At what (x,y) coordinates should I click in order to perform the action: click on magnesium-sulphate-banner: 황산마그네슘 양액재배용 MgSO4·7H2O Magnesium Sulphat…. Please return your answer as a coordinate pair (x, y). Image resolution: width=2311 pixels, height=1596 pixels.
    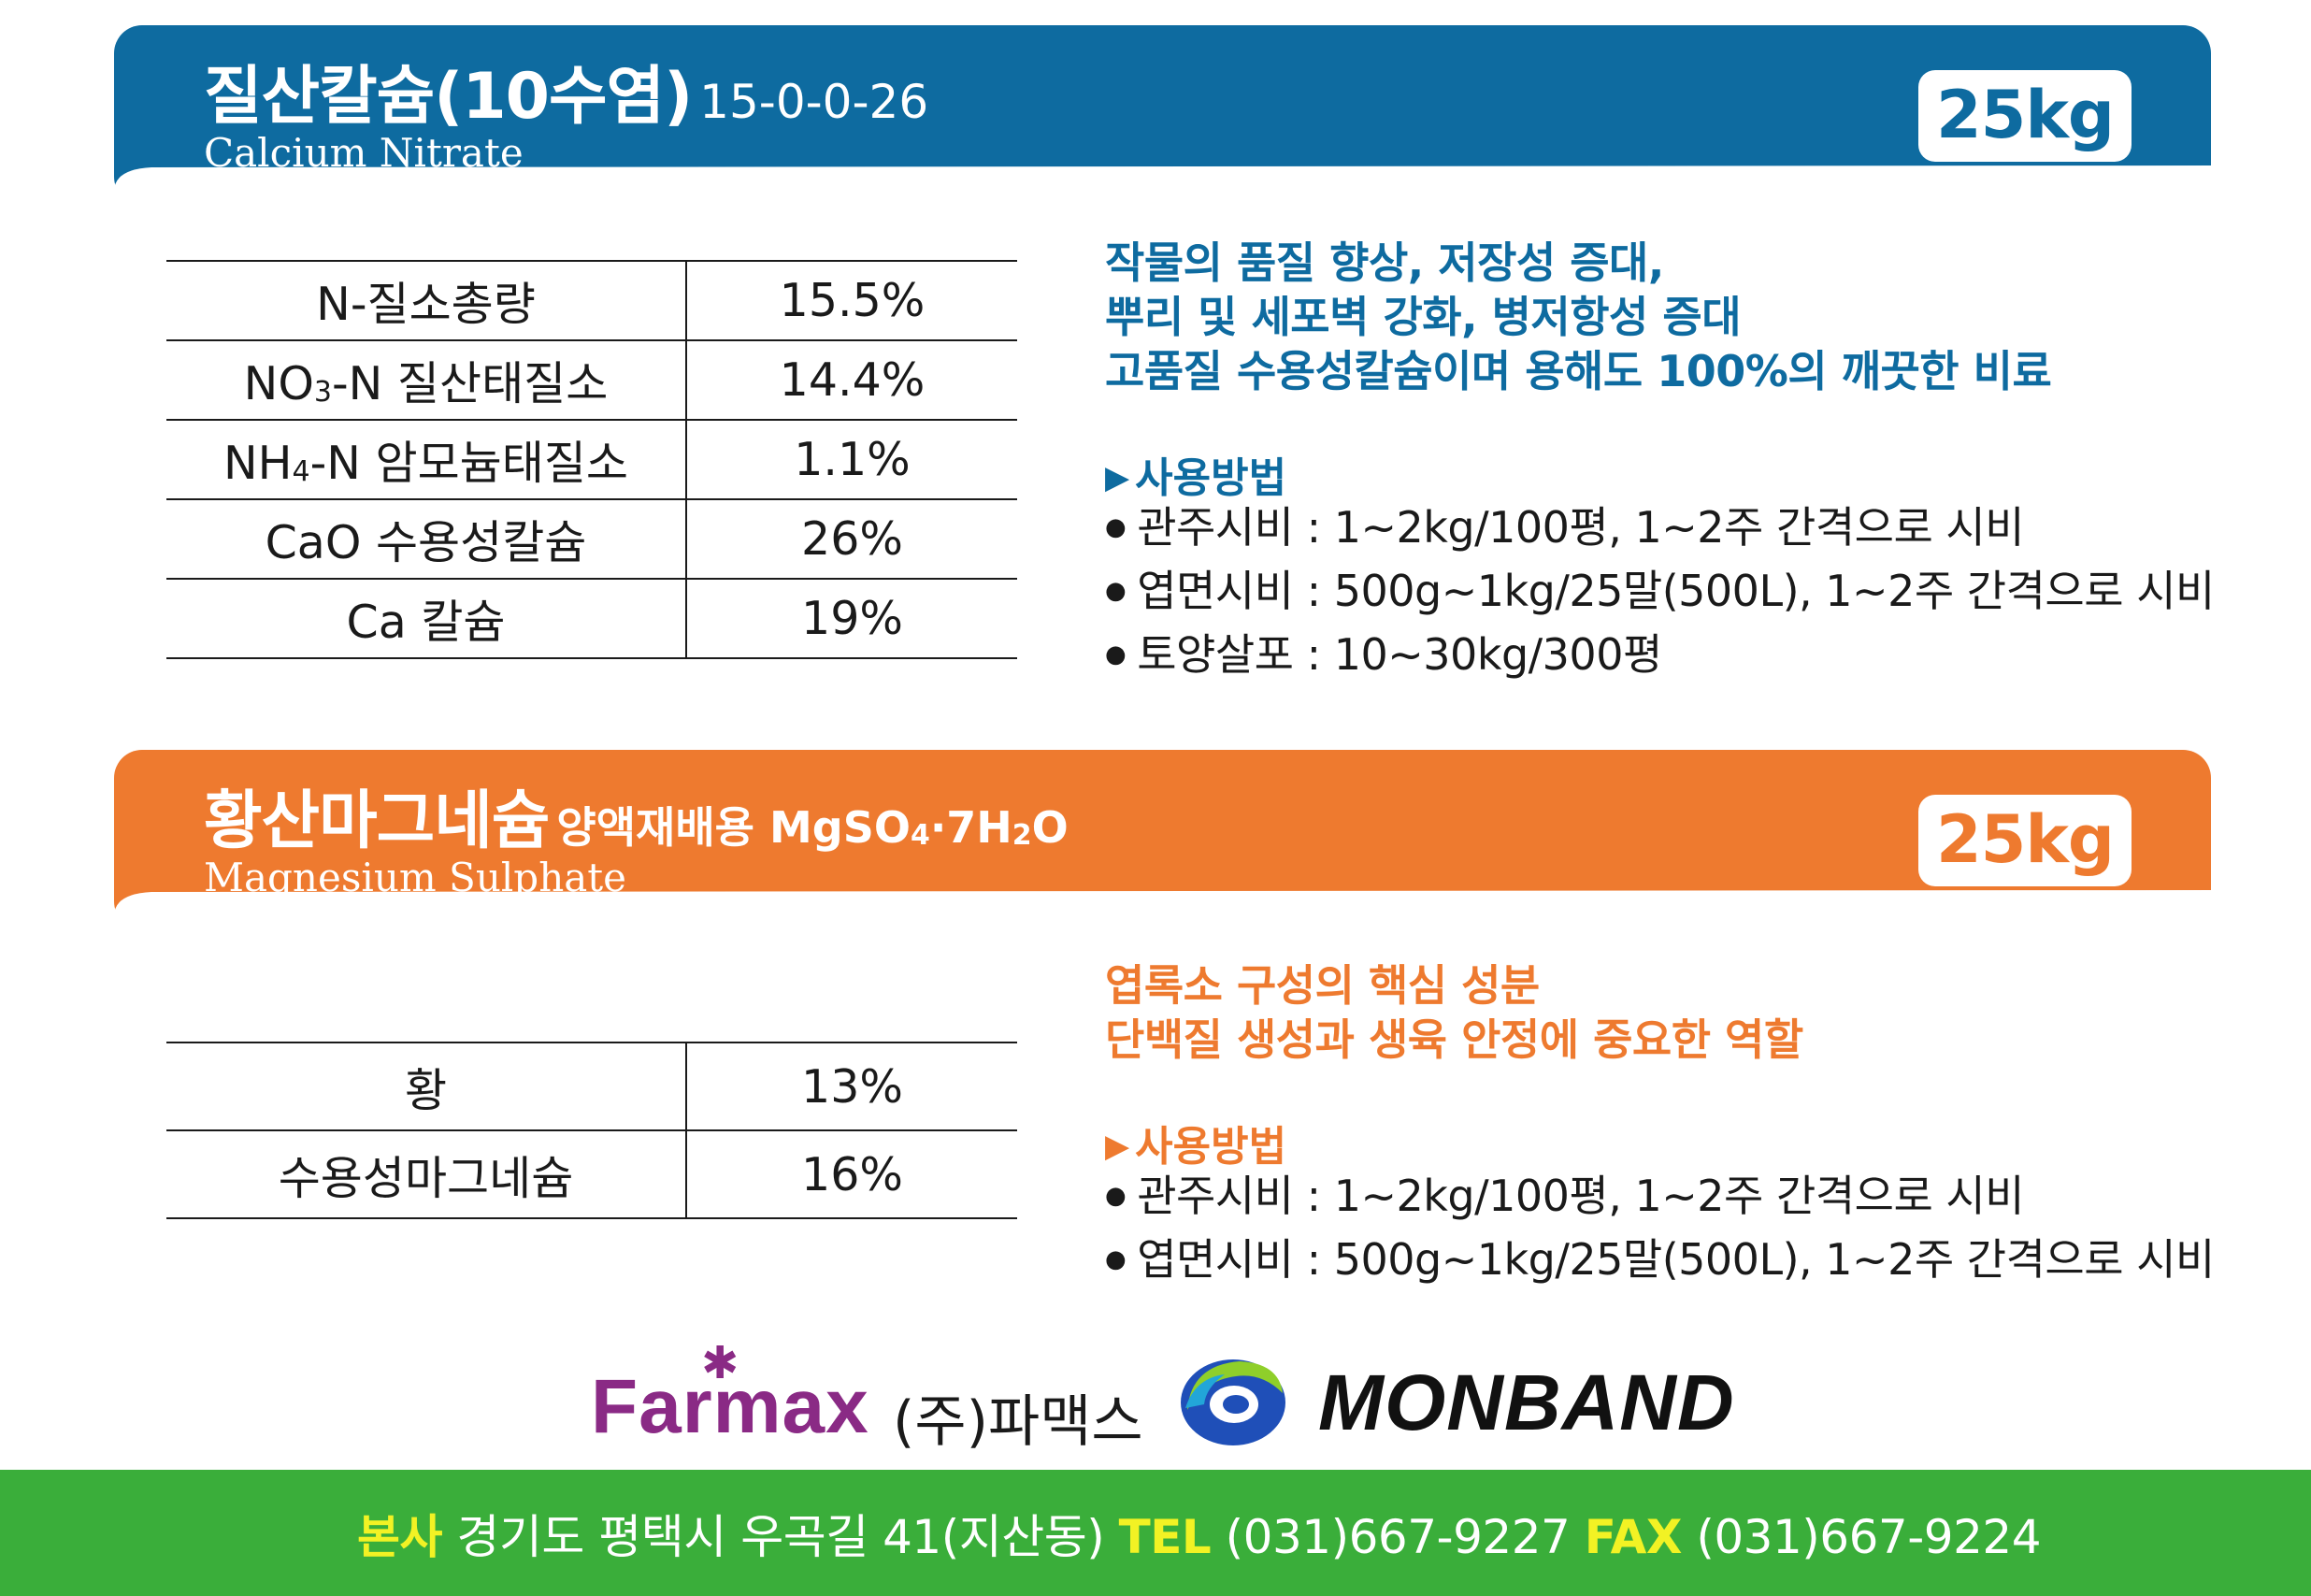
    Looking at the image, I should click on (1162, 840).